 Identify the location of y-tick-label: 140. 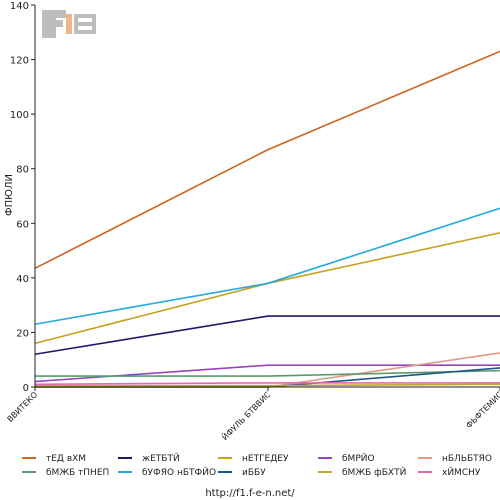
(19, 6).